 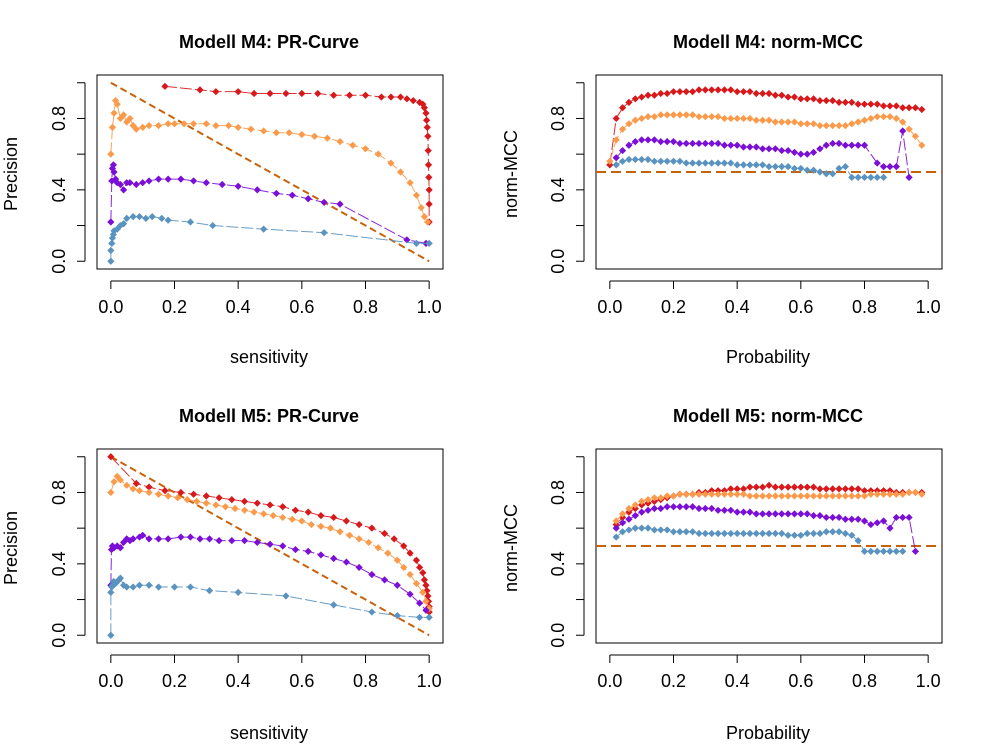 I want to click on series-orange, so click(x=769, y=506).